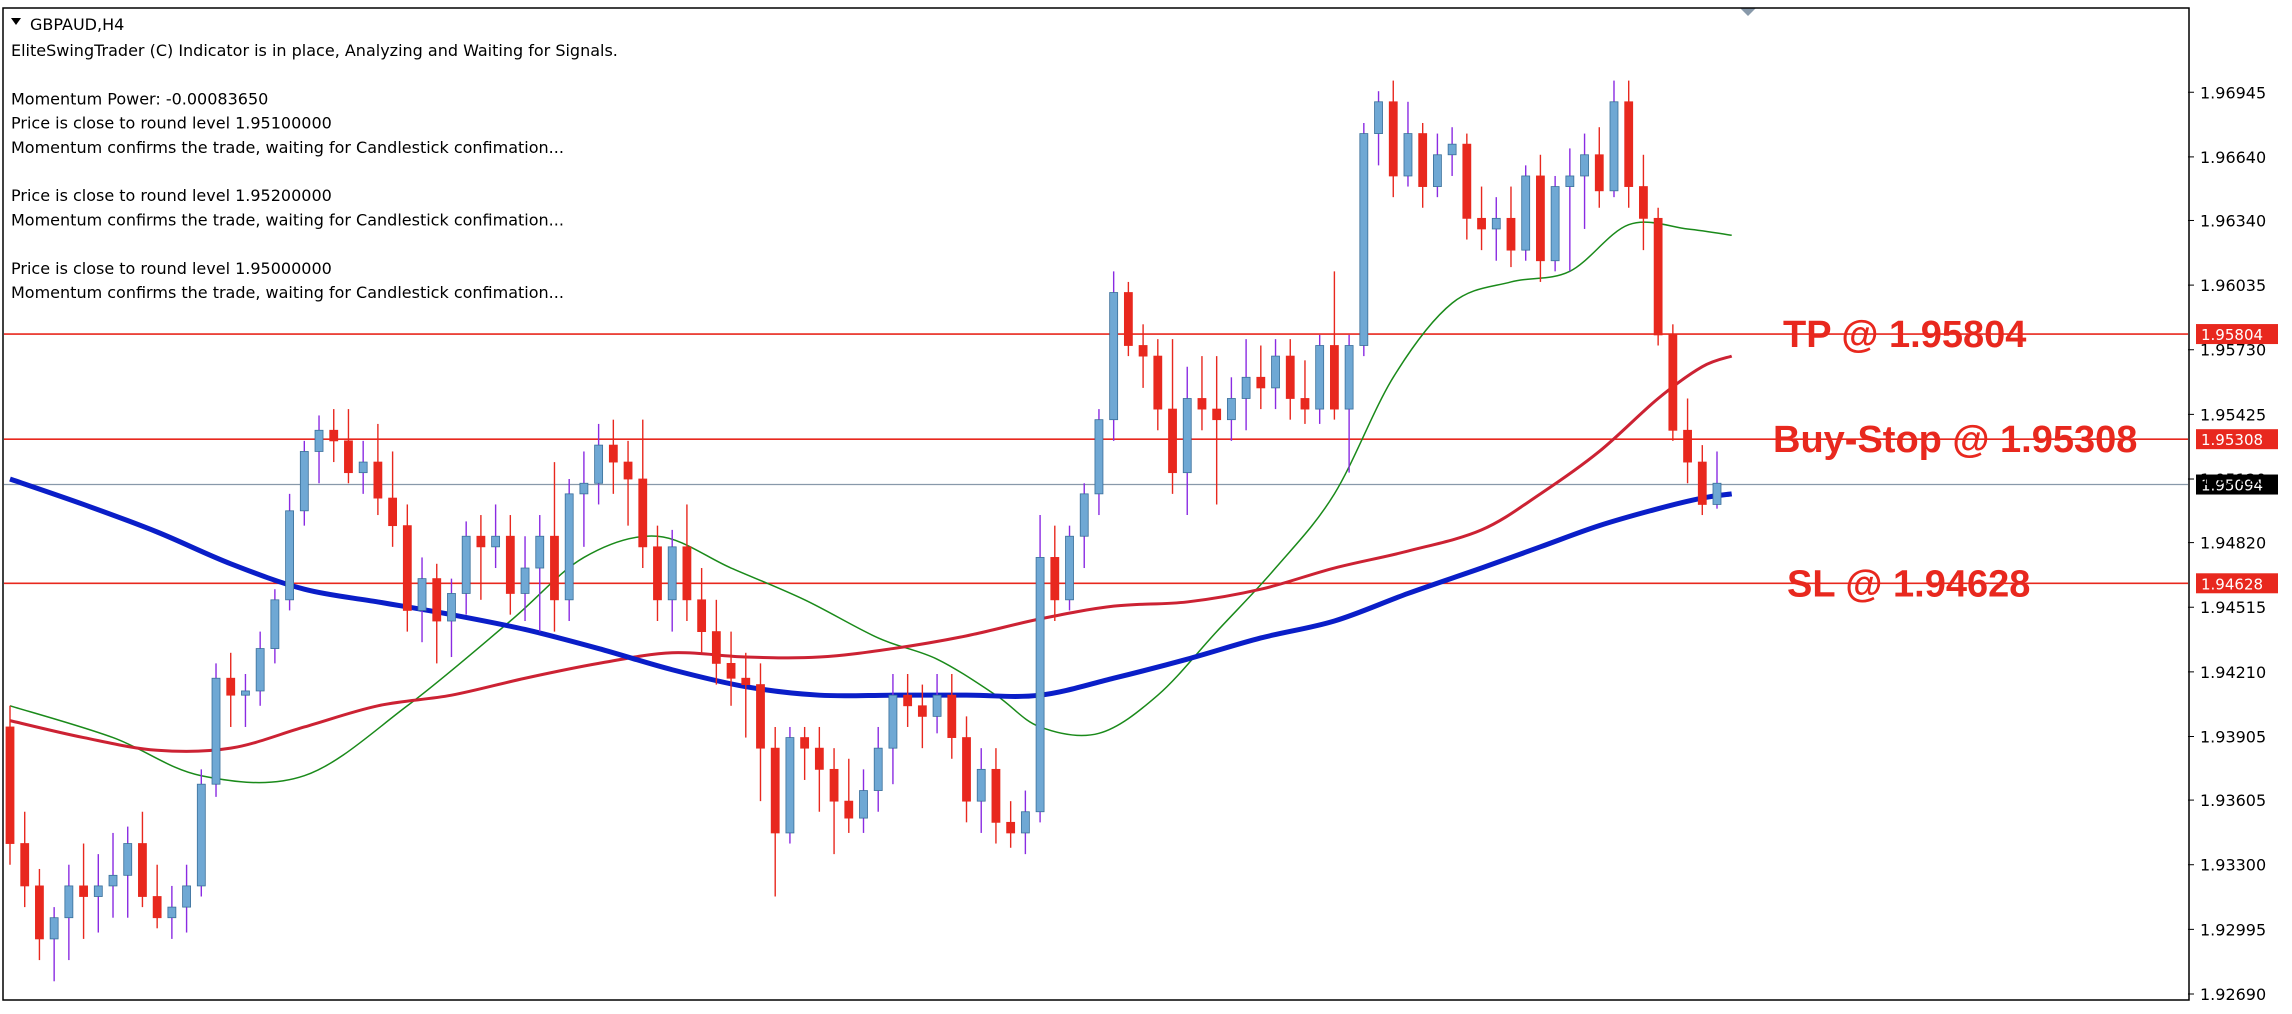 The image size is (2292, 1014). Describe the element at coordinates (16, 21) in the screenshot. I see `collapse-triangle-icon` at that location.